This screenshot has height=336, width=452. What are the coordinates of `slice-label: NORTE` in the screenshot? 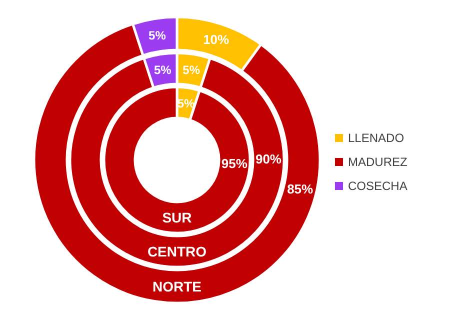 It's located at (177, 286).